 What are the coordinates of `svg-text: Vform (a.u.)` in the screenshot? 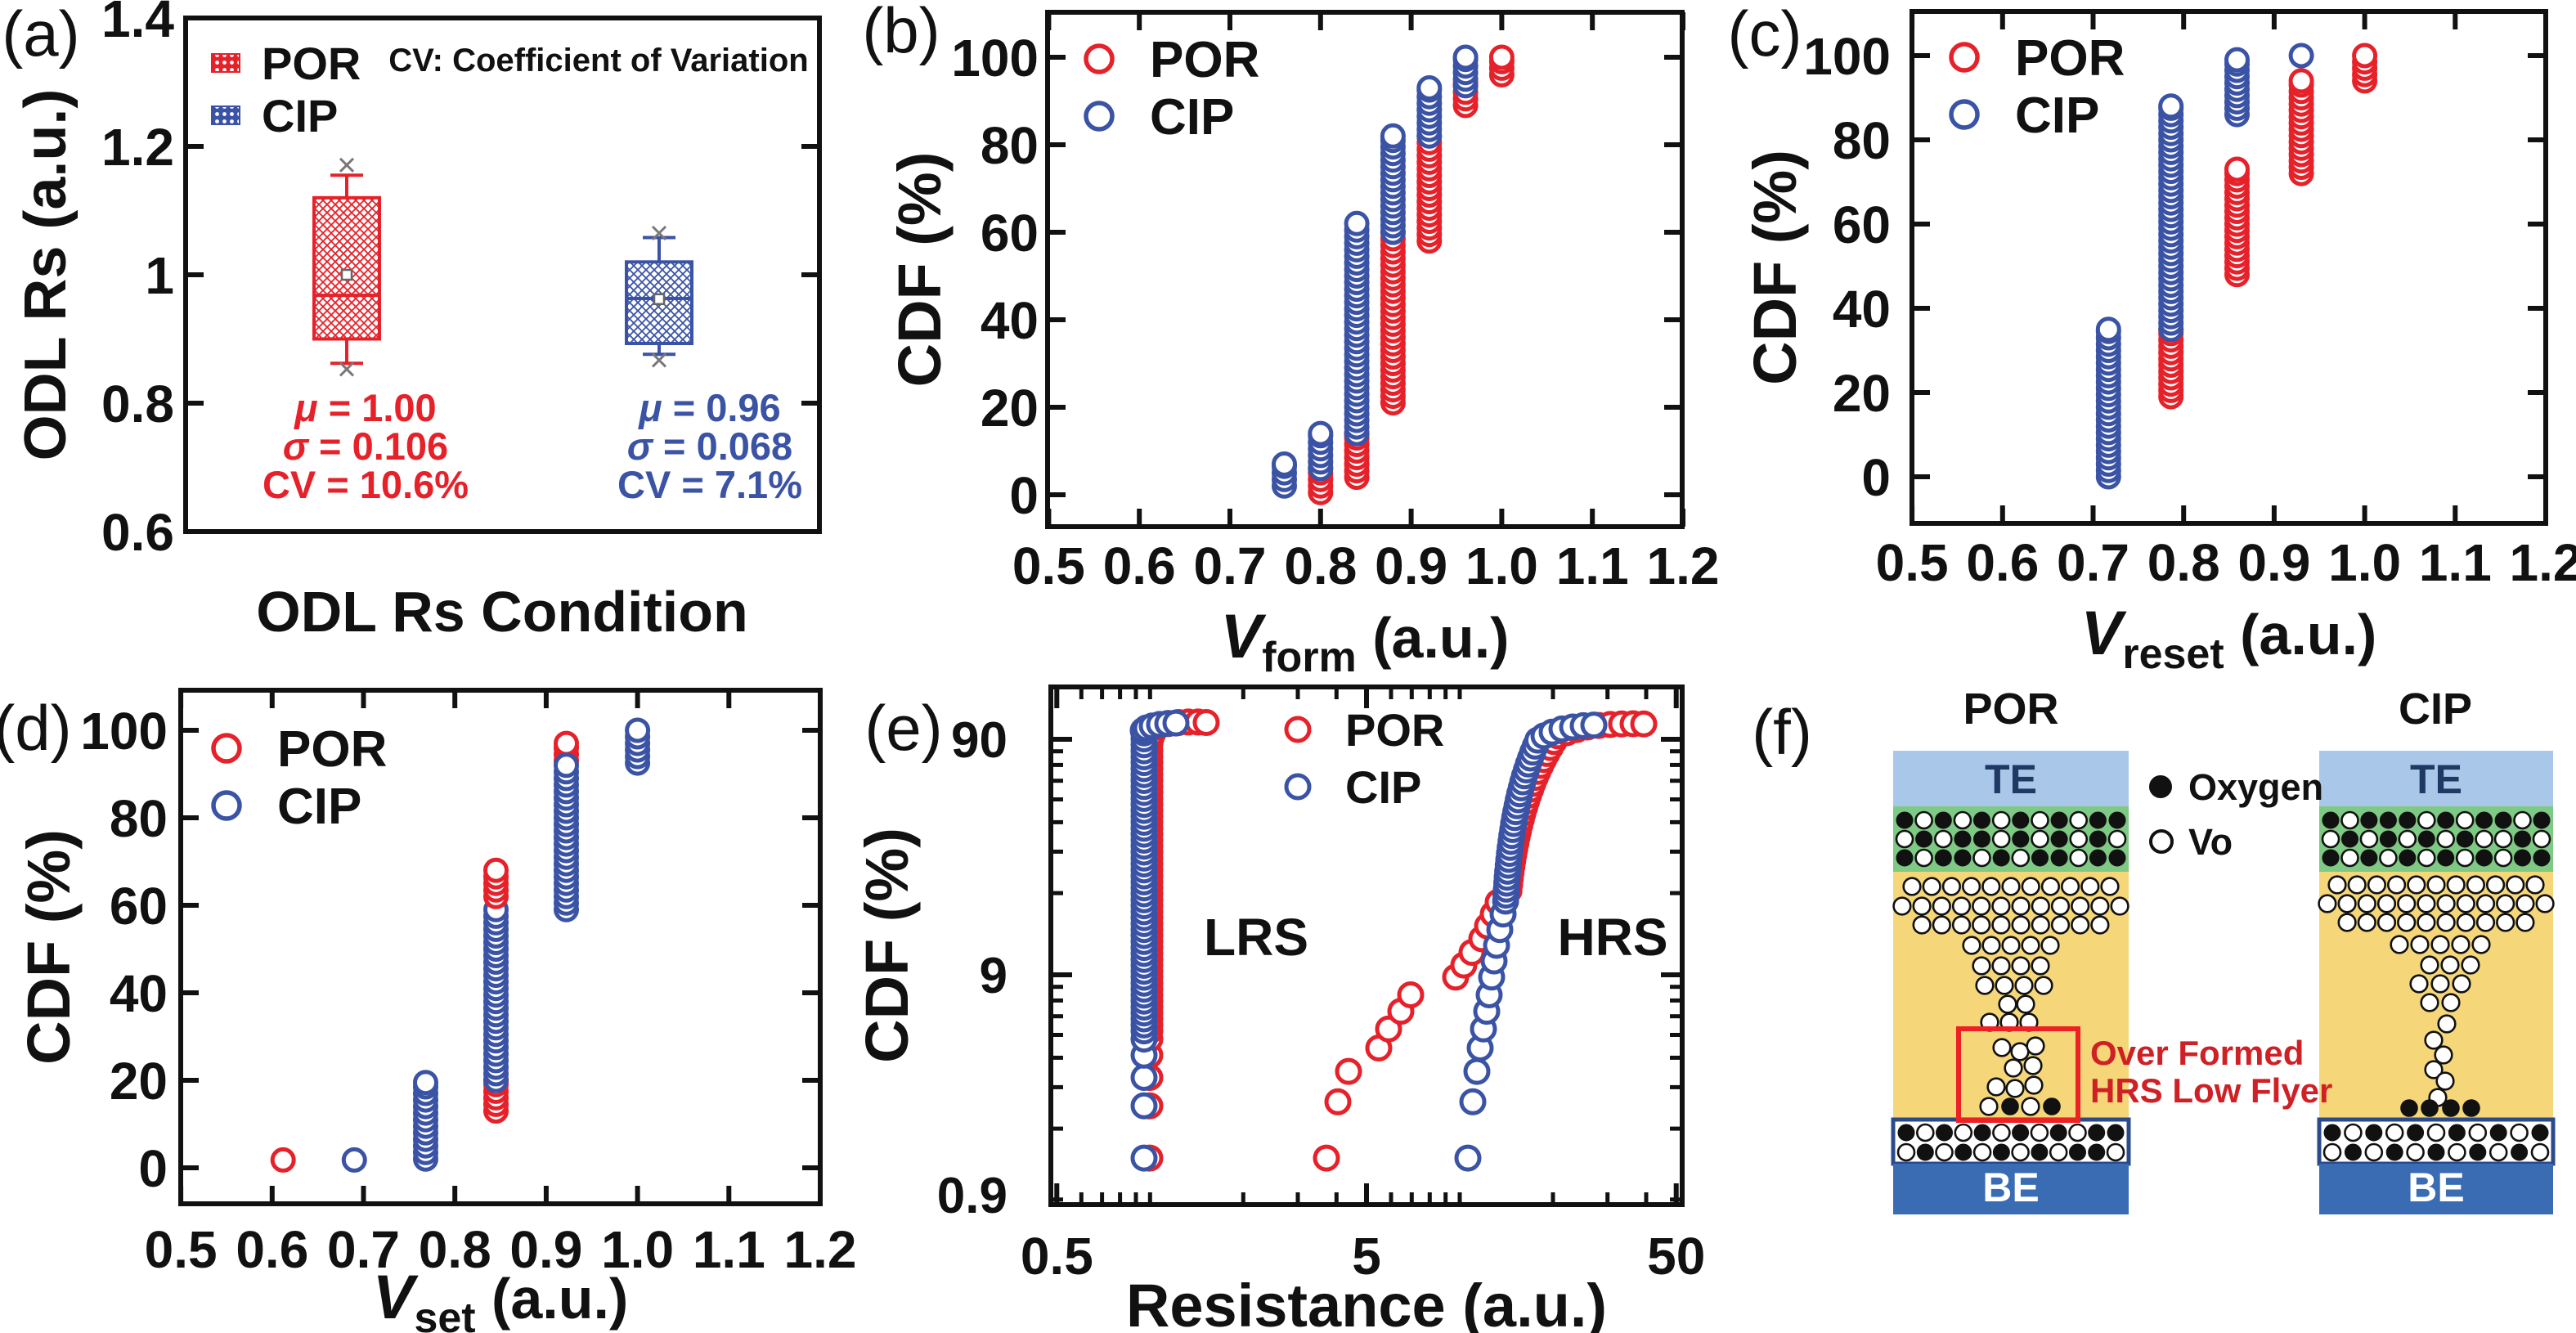 It's located at (1366, 642).